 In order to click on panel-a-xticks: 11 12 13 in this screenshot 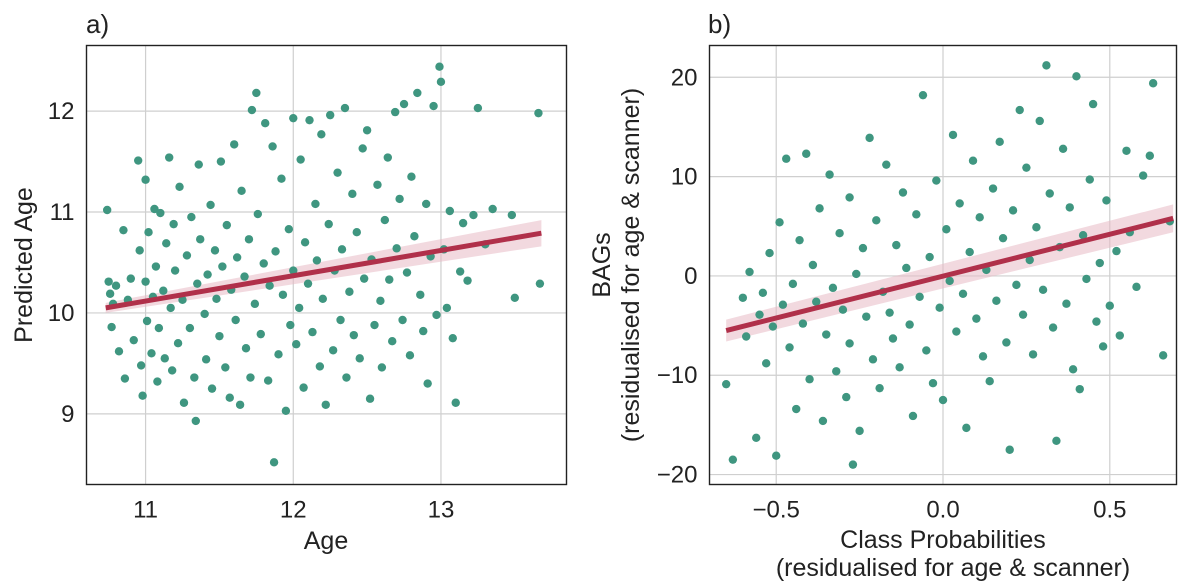, I will do `click(293, 510)`.